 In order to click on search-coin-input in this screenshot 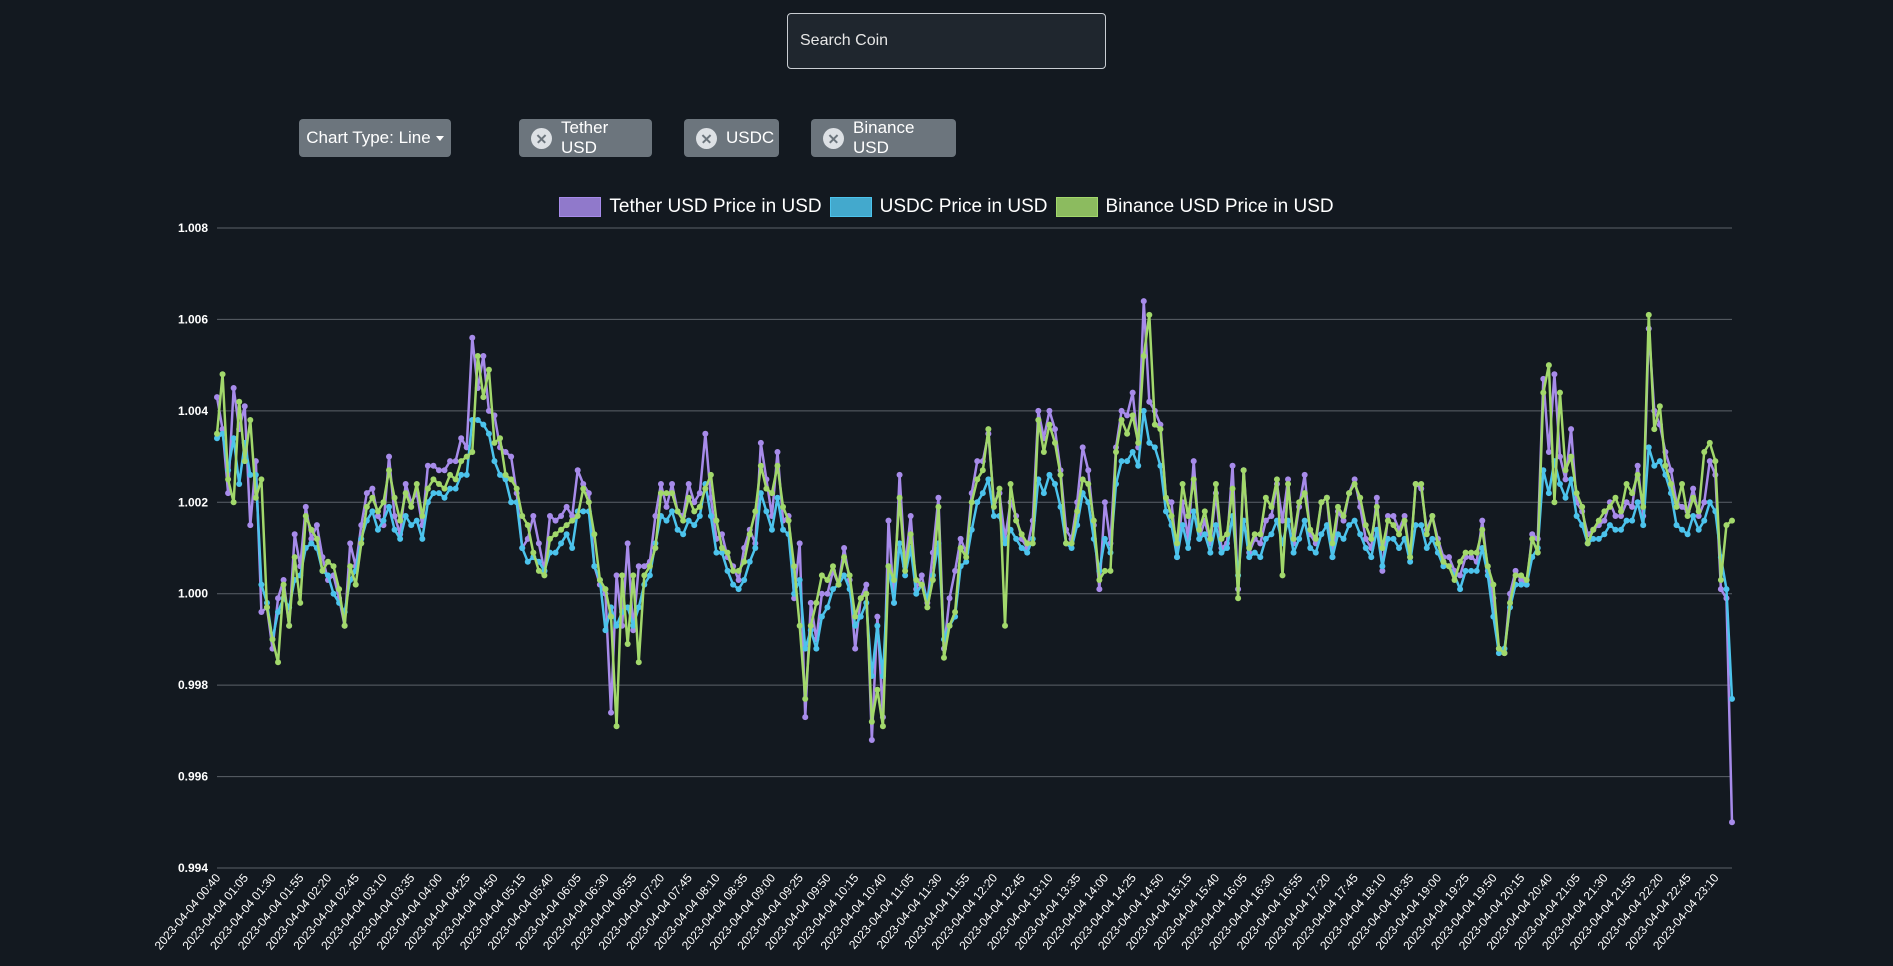, I will do `click(946, 41)`.